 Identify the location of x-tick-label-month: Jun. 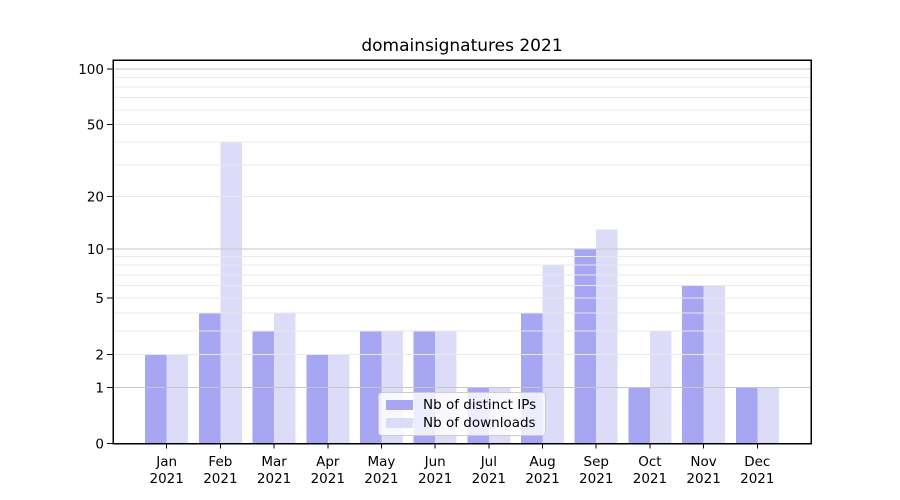
(435, 462).